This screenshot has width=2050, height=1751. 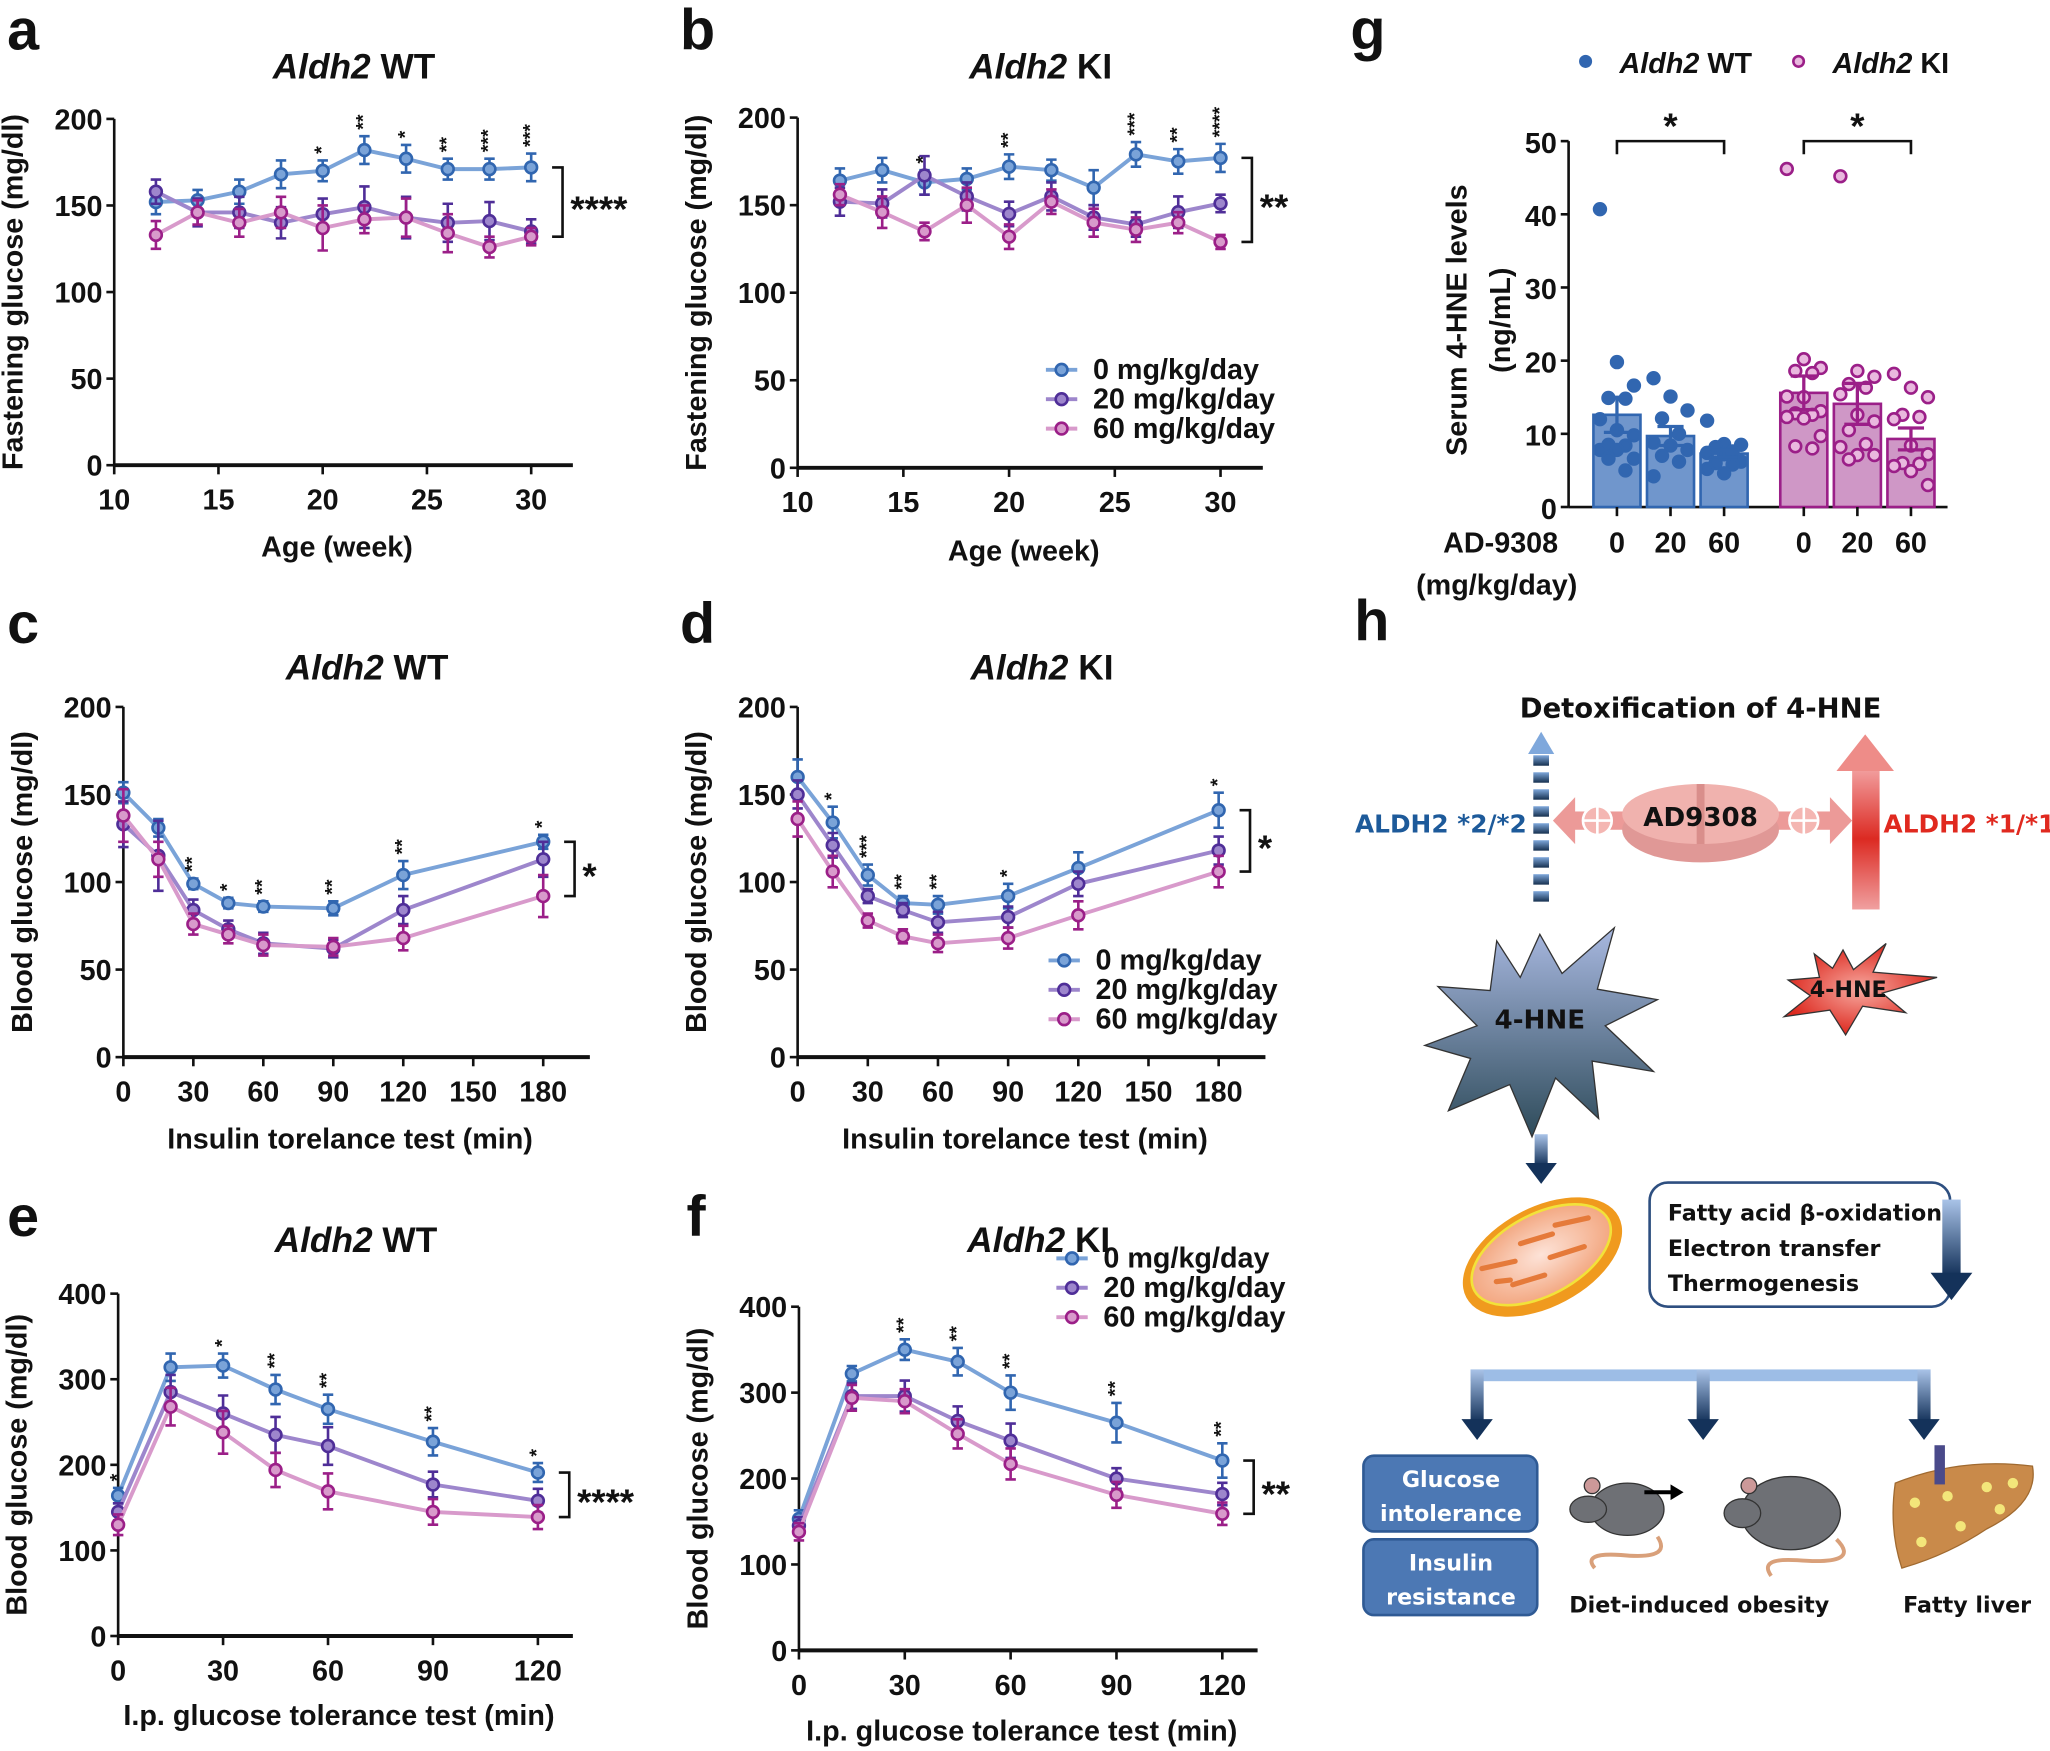 What do you see at coordinates (1451, 1514) in the screenshot?
I see `outcome-box1-line2: intolerance` at bounding box center [1451, 1514].